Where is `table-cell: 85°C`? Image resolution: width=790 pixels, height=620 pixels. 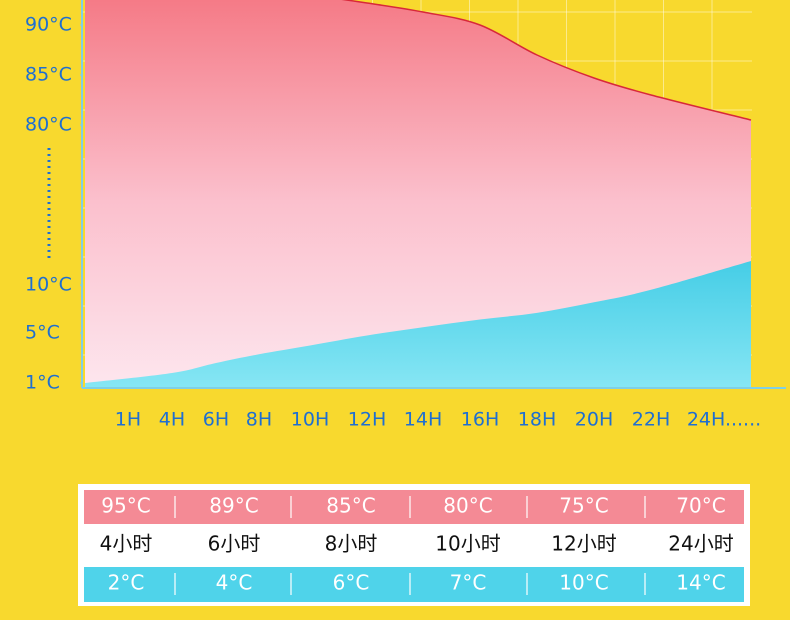 table-cell: 85°C is located at coordinates (350, 506).